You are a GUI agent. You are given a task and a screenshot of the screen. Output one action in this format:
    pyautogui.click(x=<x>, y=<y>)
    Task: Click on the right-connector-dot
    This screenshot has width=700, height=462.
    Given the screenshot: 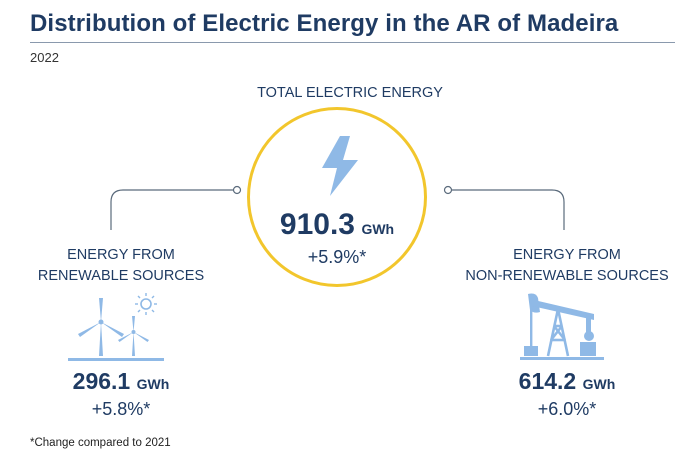 What is the action you would take?
    pyautogui.click(x=448, y=190)
    